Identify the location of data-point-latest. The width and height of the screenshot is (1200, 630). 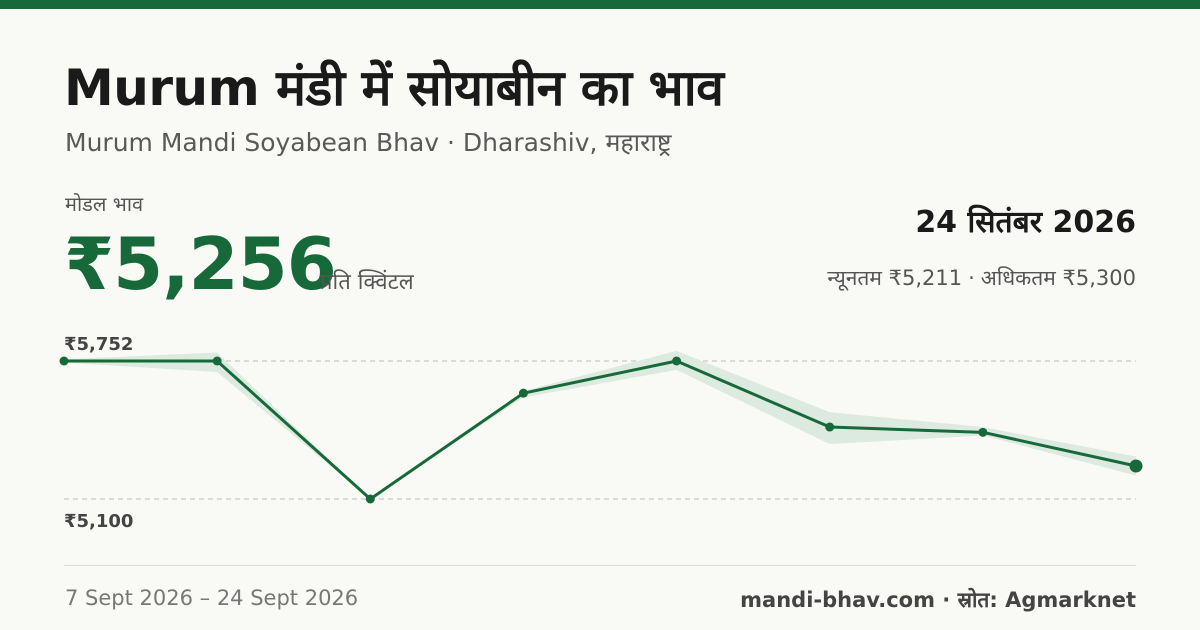
(1136, 466).